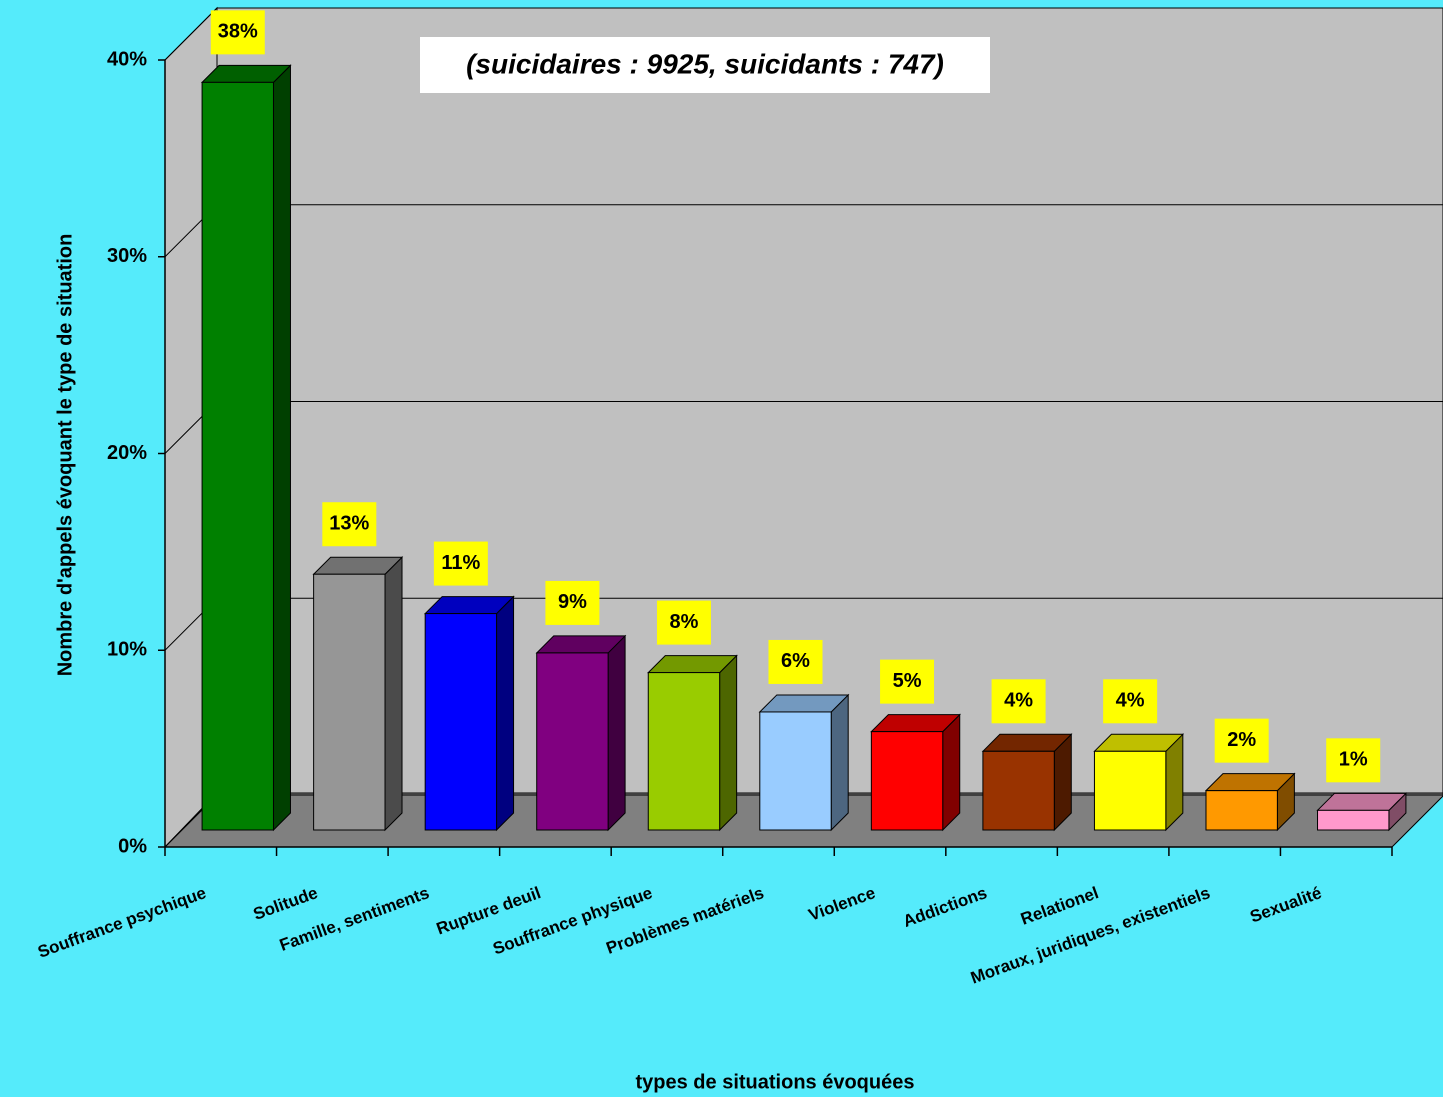 This screenshot has height=1097, width=1443. I want to click on value-label: 8%, so click(684, 622).